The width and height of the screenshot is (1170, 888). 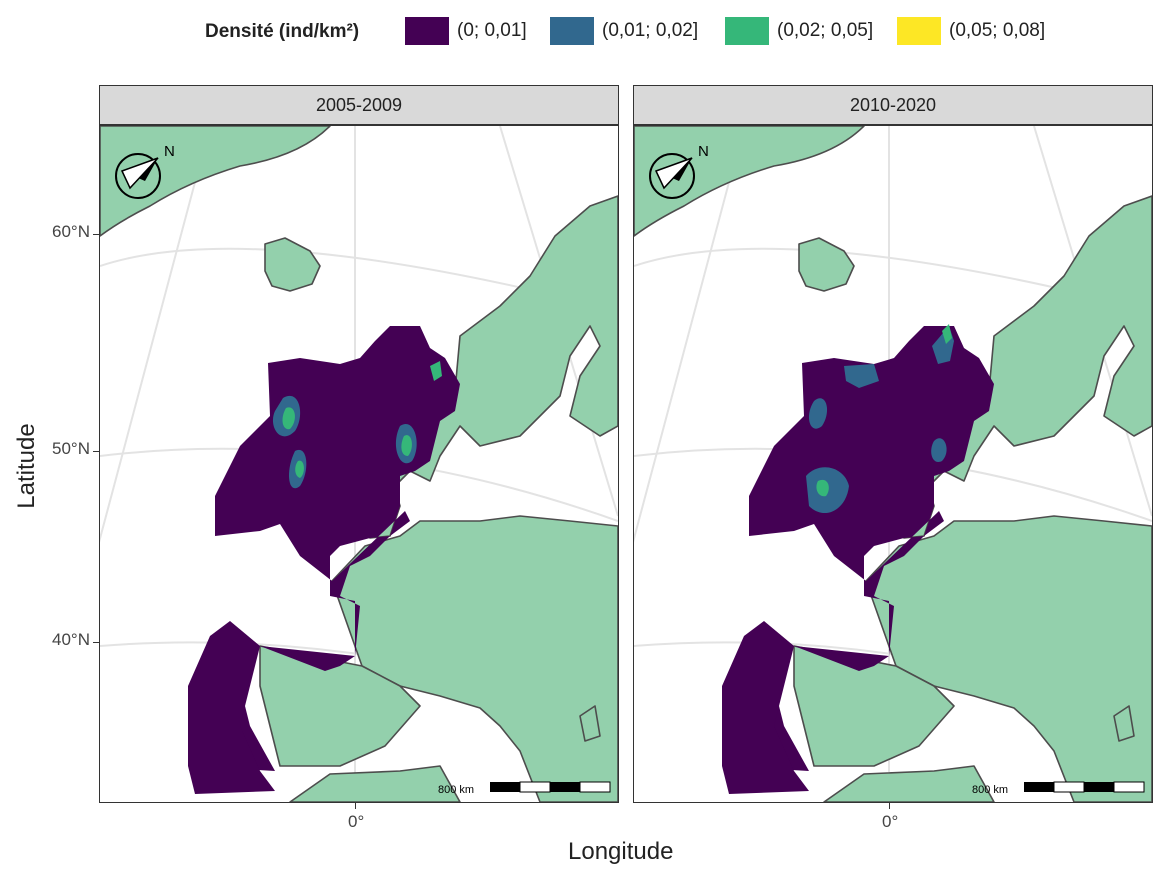 I want to click on y-tick-label: 50°N, so click(x=71, y=448).